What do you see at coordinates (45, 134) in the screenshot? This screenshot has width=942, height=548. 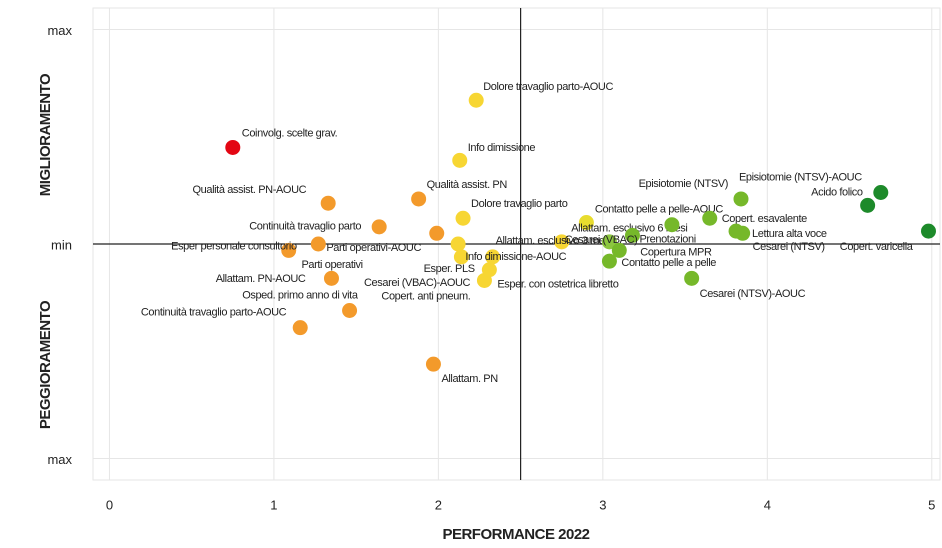 I see `y-axis-title-top: MIGLIORAMENTO` at bounding box center [45, 134].